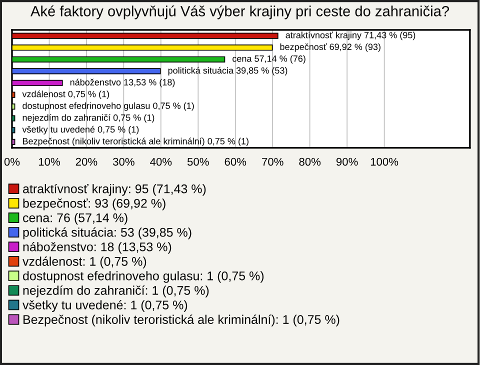 Image resolution: width=480 pixels, height=365 pixels. What do you see at coordinates (87, 162) in the screenshot?
I see `x-tick-label: 20%` at bounding box center [87, 162].